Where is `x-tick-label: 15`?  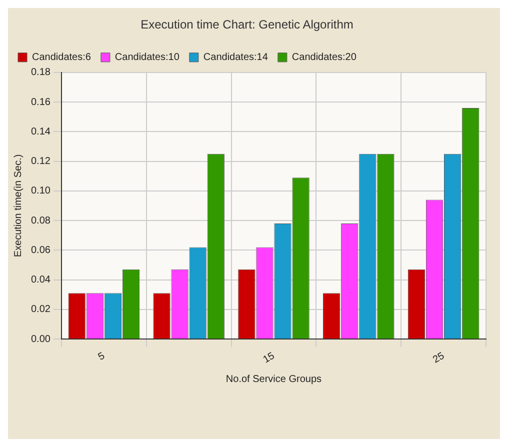 x-tick-label: 15 is located at coordinates (269, 358).